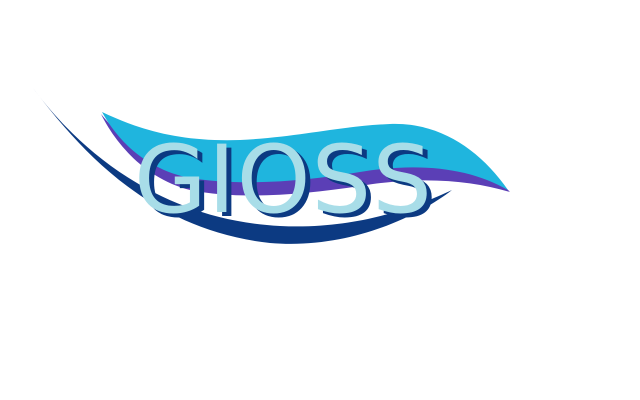  I want to click on wordmark-shadow: GIOSS, so click(288, 184).